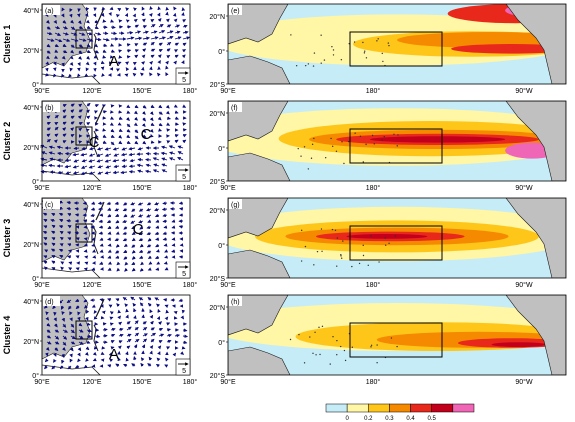  Describe the element at coordinates (524, 91) in the screenshot. I see `longitude-tick-label: 90°W` at that location.